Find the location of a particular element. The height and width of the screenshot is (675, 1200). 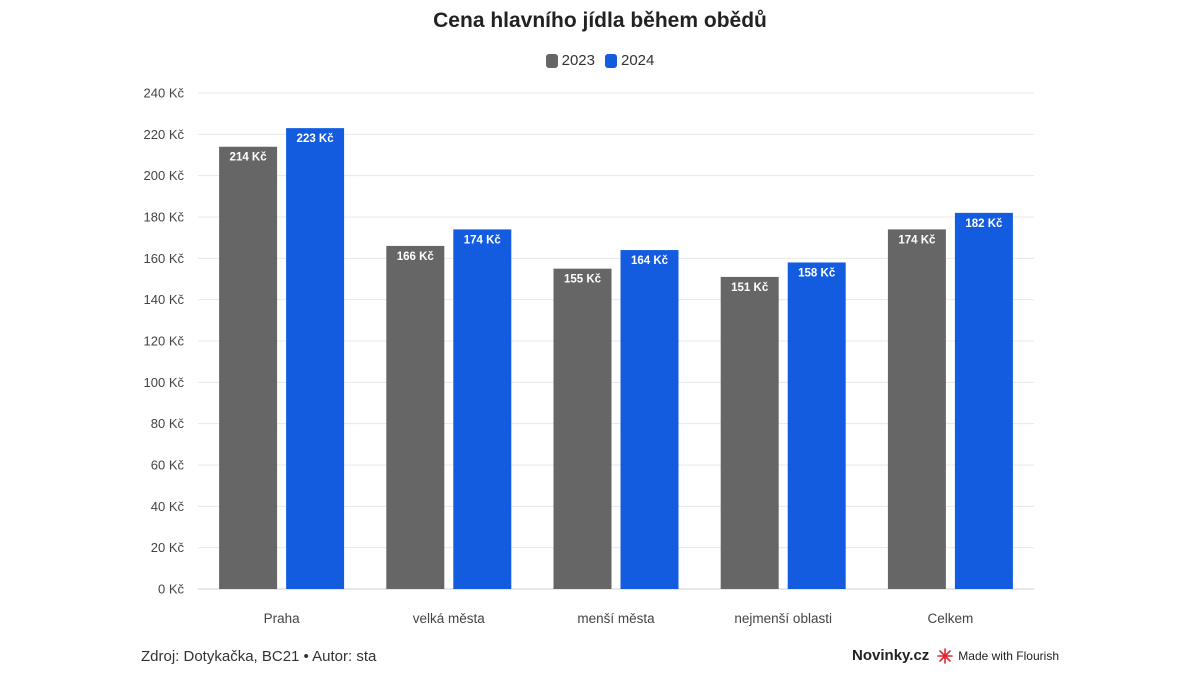

data-label: 166 Kč is located at coordinates (416, 257).